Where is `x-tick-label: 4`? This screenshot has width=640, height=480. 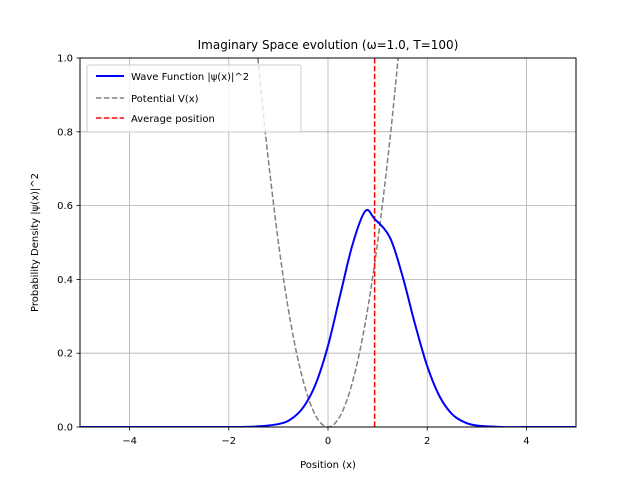 x-tick-label: 4 is located at coordinates (526, 441).